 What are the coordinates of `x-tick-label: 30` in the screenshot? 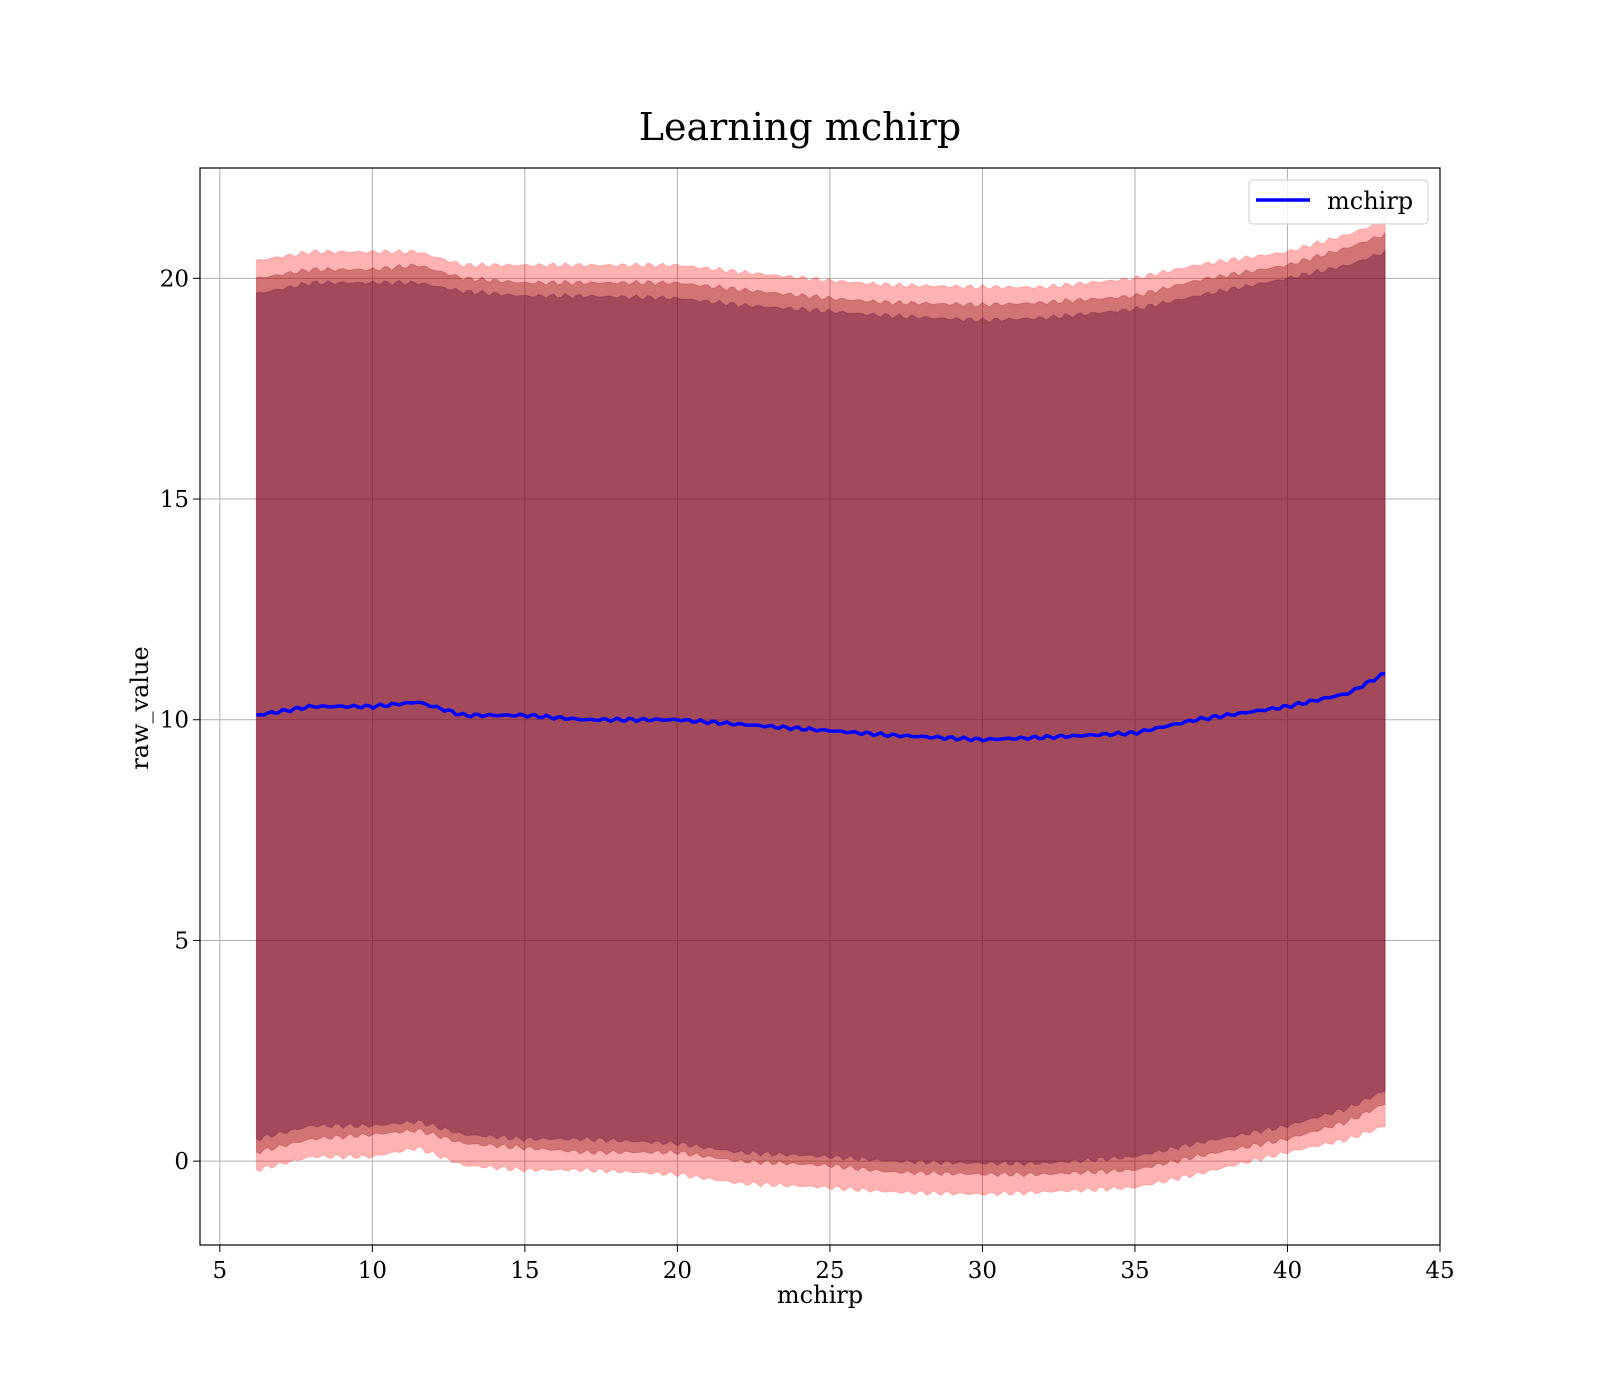 It's located at (982, 1271).